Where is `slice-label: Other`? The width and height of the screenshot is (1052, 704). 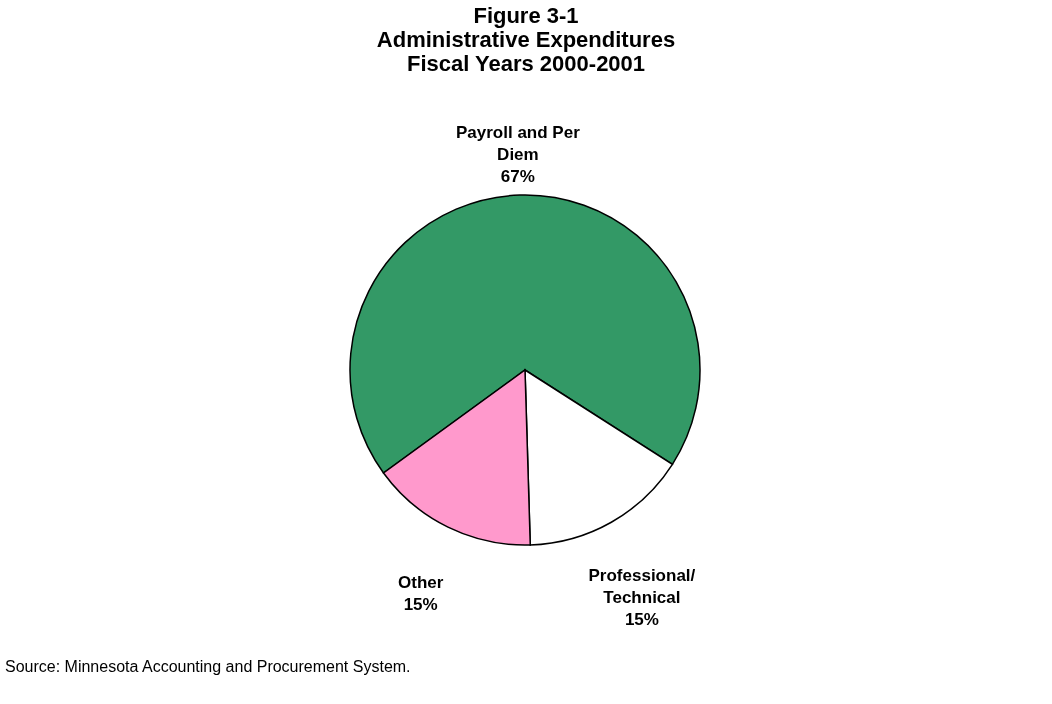
slice-label: Other is located at coordinates (421, 582).